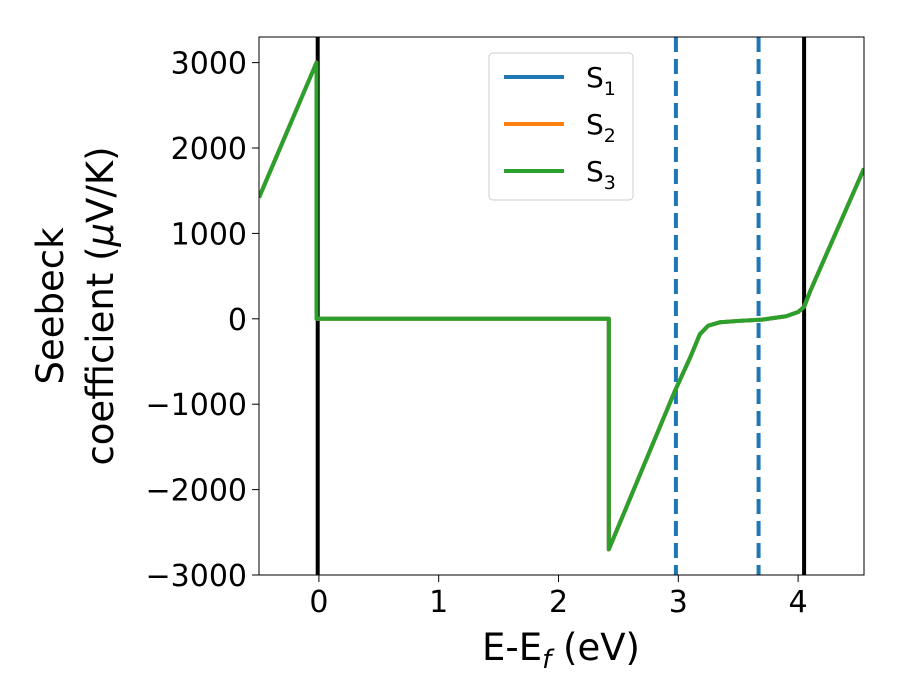  Describe the element at coordinates (595, 647) in the screenshot. I see `x-axis-label-unit: (eV)` at that location.